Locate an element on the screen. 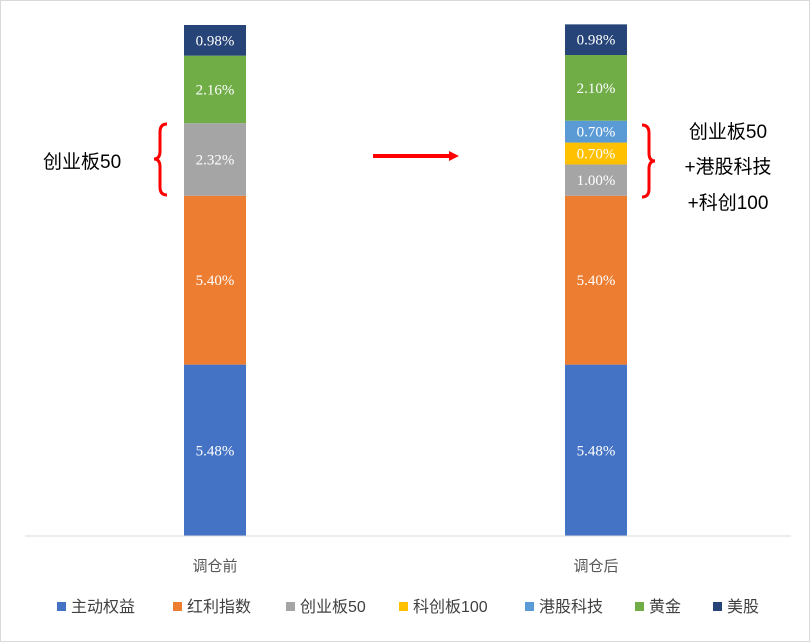 This screenshot has width=810, height=642. arrow-icon is located at coordinates (416, 156).